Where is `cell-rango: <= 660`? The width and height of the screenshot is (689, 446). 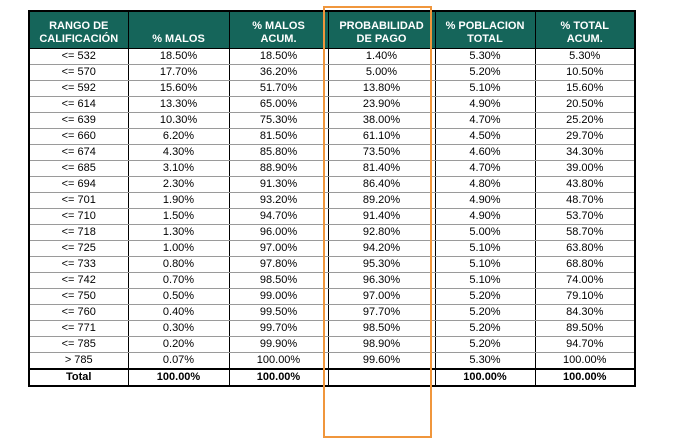 cell-rango: <= 660 is located at coordinates (78, 136).